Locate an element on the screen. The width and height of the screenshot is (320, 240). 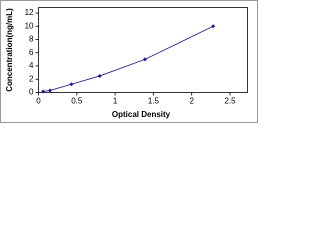
x-tick-label: 1.5 is located at coordinates (154, 101).